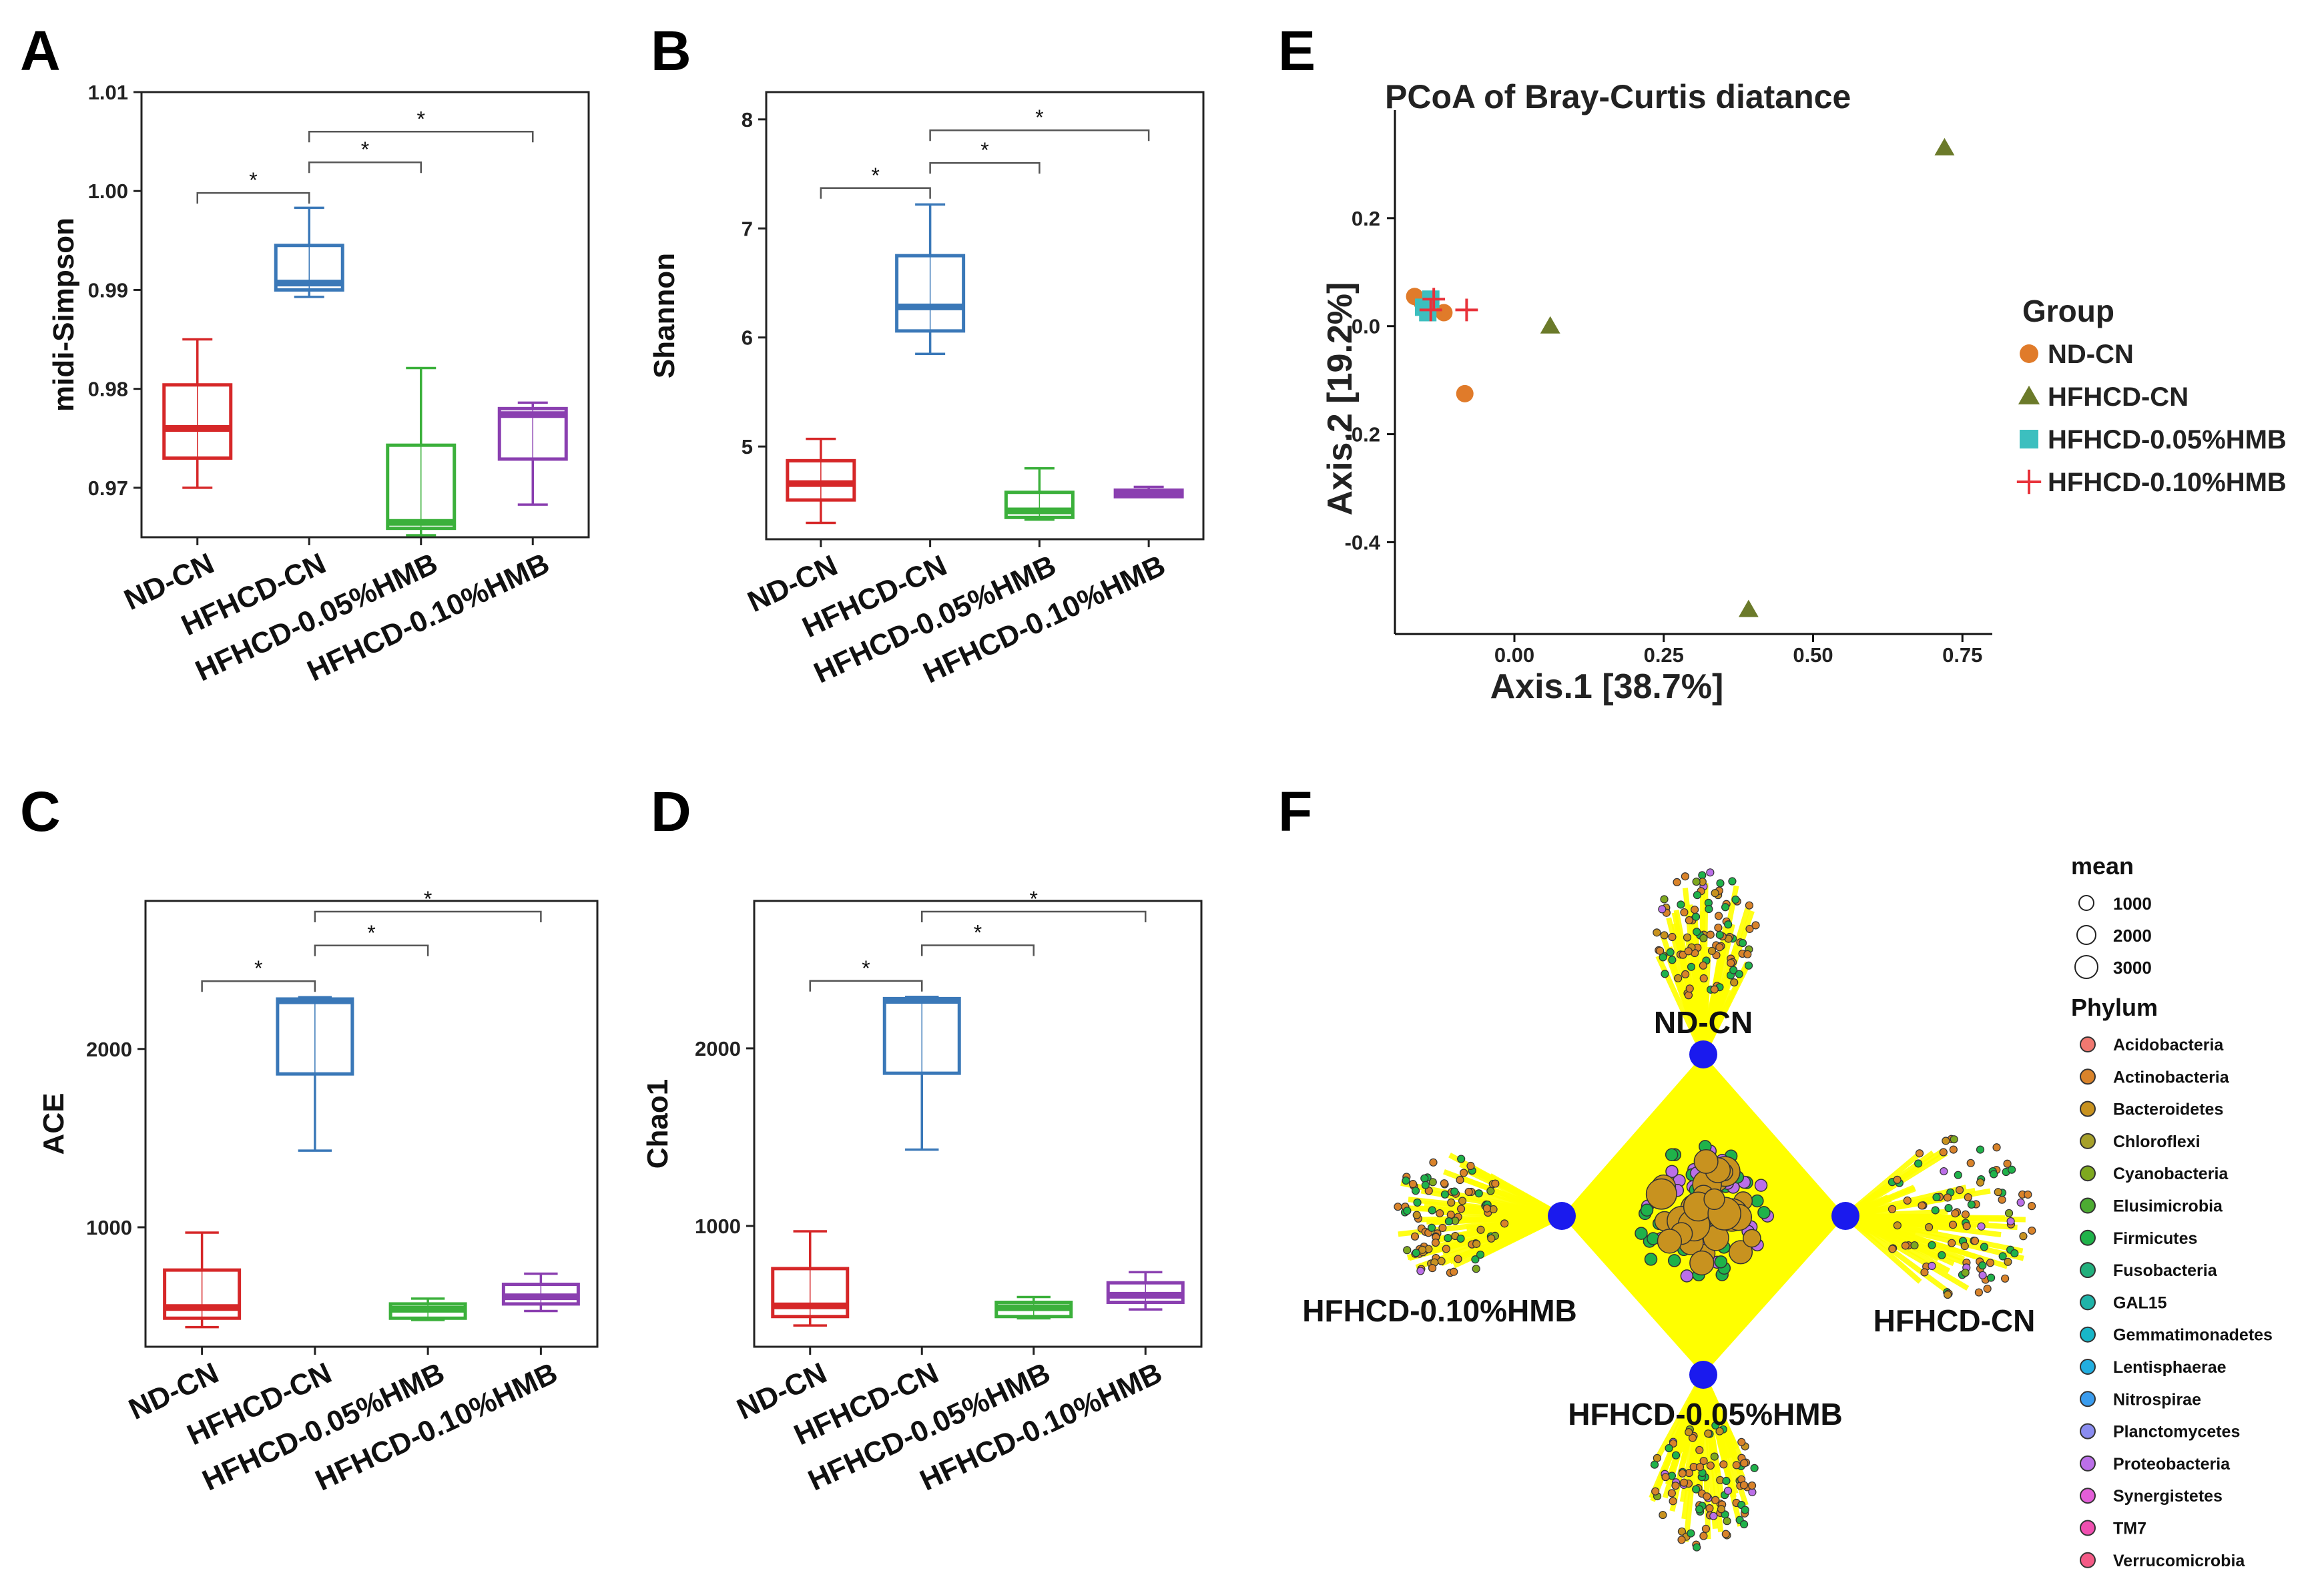 This screenshot has height=1591, width=2324. Describe the element at coordinates (2029, 354) in the screenshot. I see `legend-marker-ND-CN` at that location.